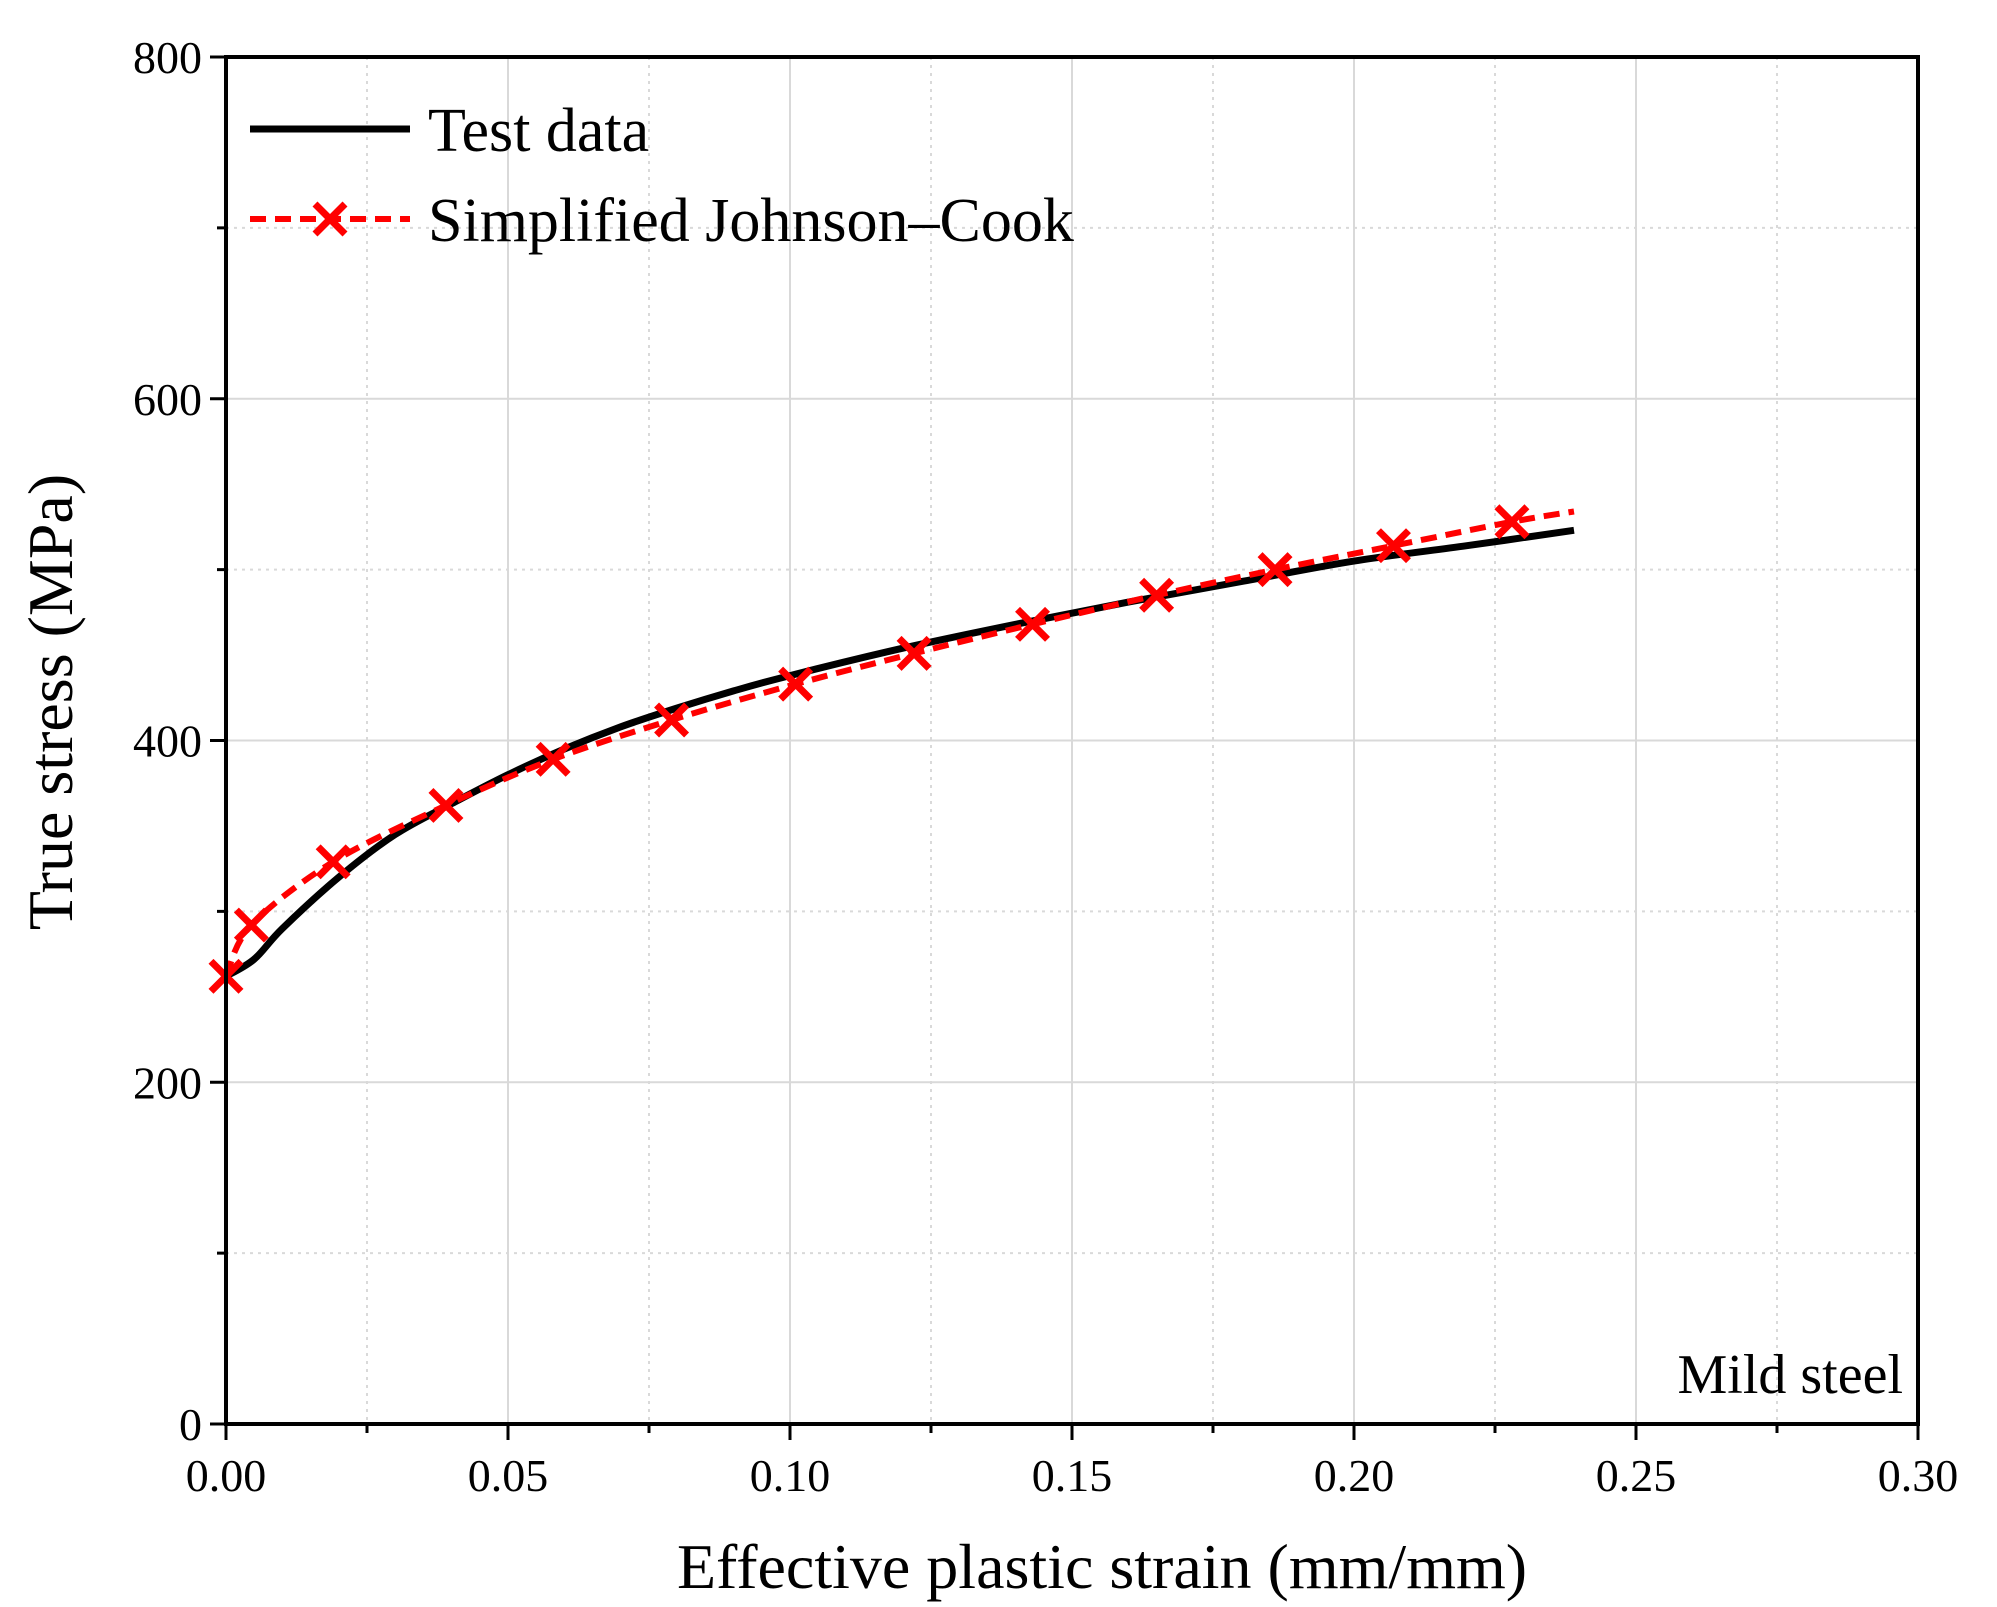 This screenshot has height=1607, width=1997. Describe the element at coordinates (226, 1475) in the screenshot. I see `x-tick-label: 0.00` at that location.